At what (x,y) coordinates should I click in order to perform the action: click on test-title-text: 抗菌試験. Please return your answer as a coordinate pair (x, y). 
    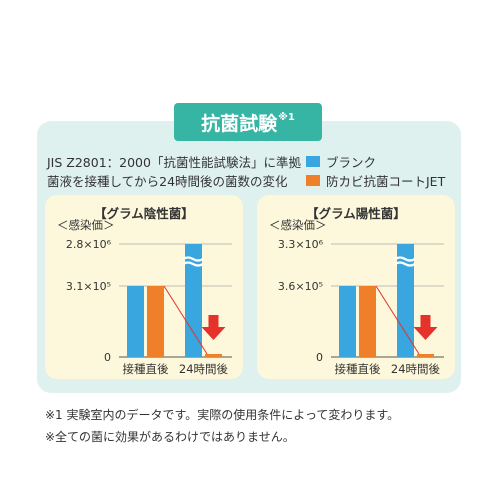
    Looking at the image, I should click on (239, 123).